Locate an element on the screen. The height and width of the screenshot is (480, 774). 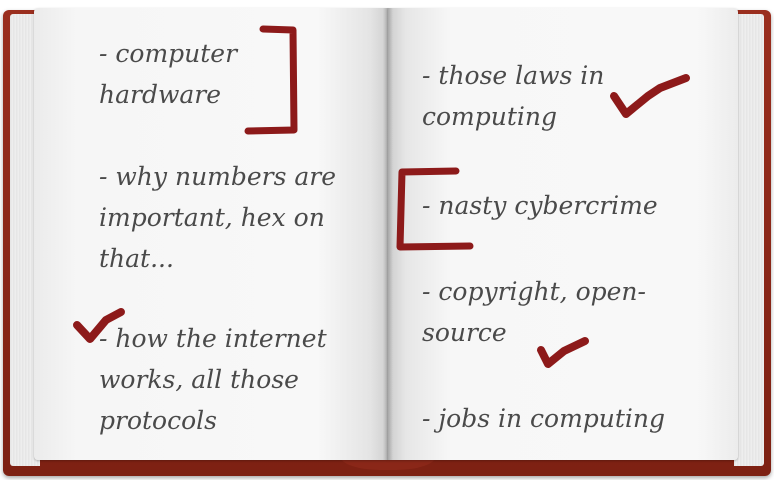
note-laws-in-computing: - those laws in computing is located at coordinates (513, 96).